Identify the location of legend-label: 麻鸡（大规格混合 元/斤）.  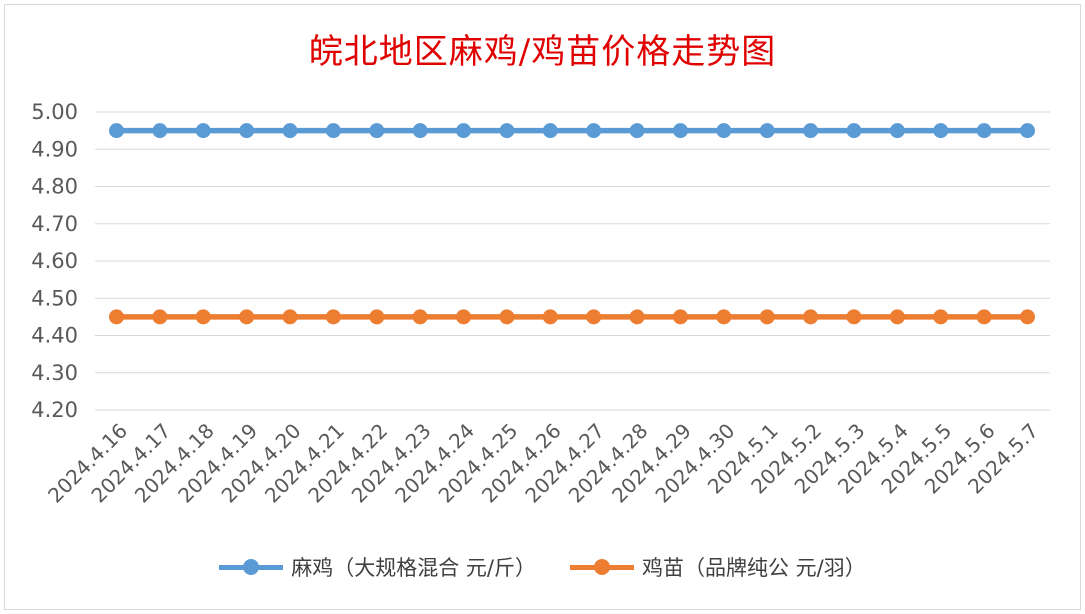
(413, 568).